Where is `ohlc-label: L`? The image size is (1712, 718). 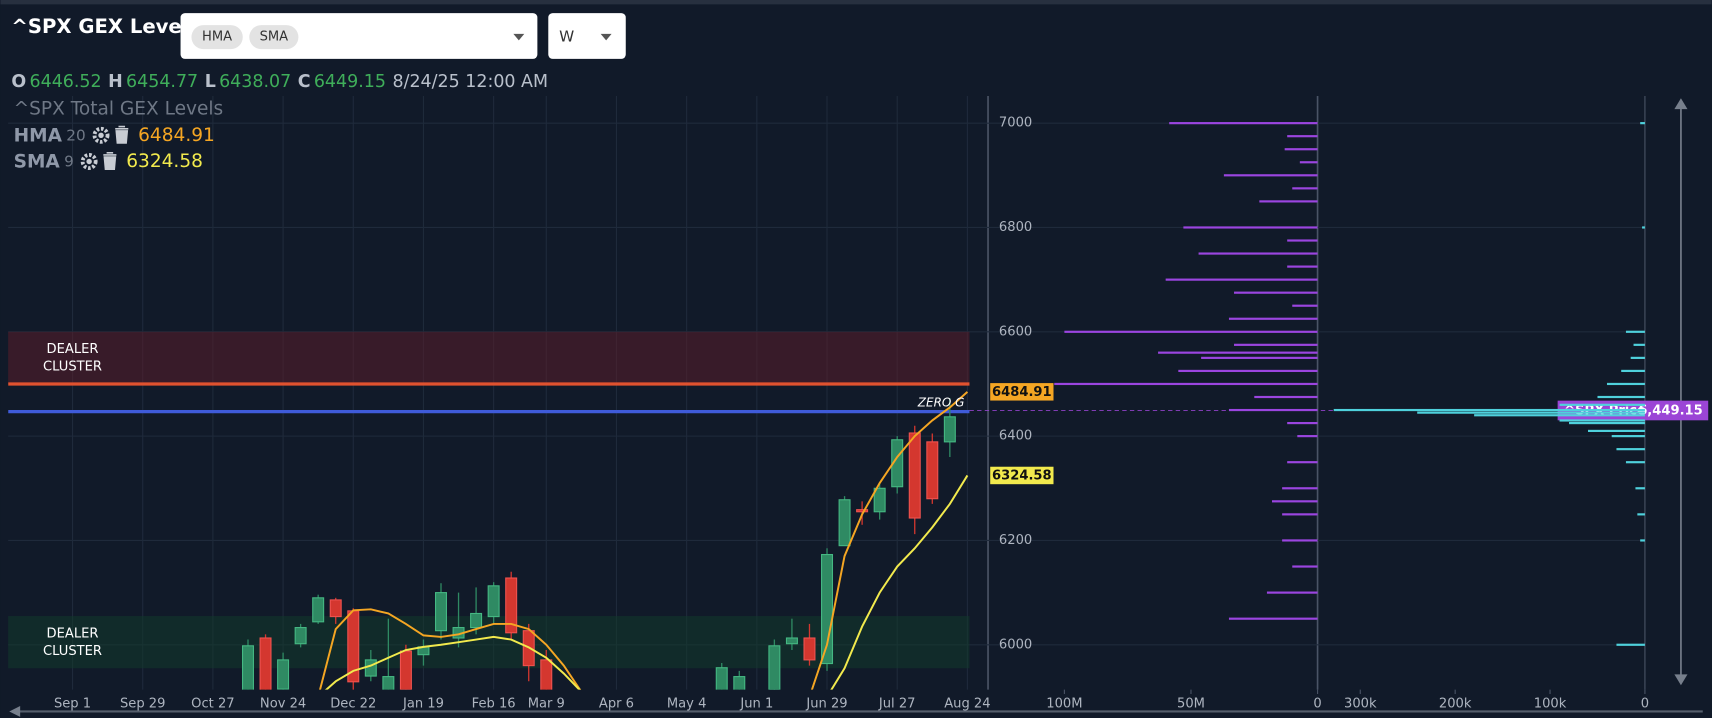 ohlc-label: L is located at coordinates (210, 82).